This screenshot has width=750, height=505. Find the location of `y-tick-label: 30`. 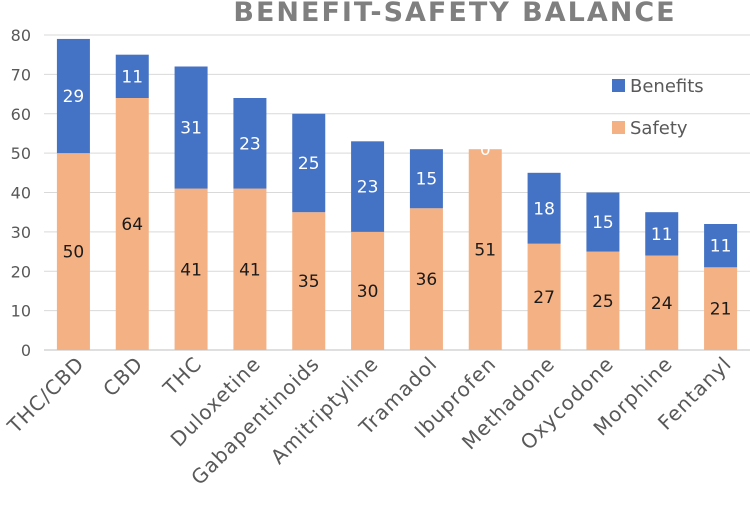

y-tick-label: 30 is located at coordinates (21, 232).